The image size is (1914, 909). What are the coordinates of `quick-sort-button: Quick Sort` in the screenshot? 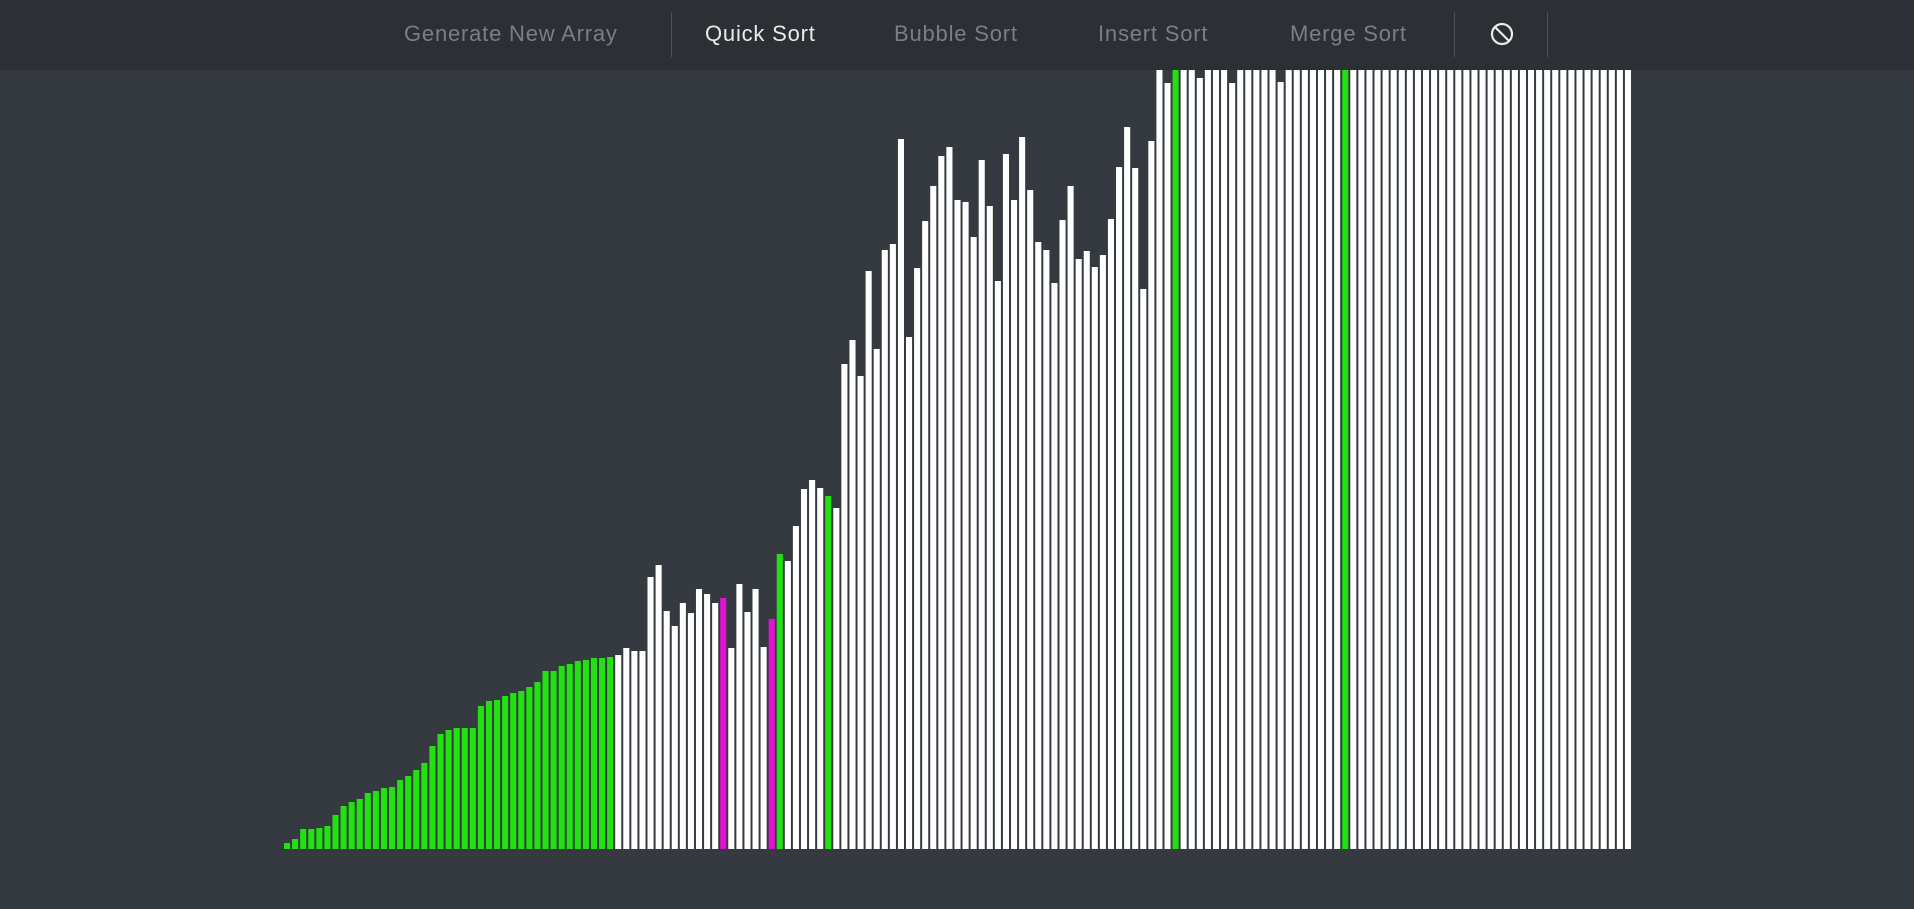 It's located at (760, 33).